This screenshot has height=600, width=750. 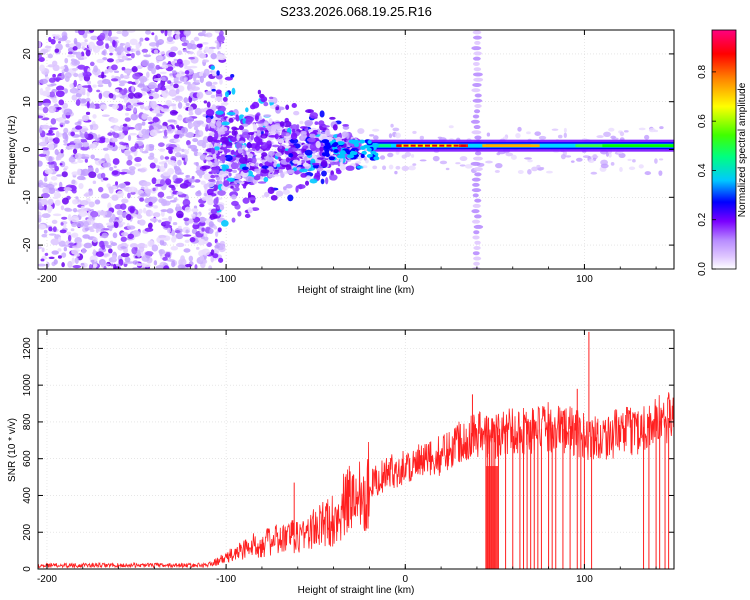 What do you see at coordinates (27, 531) in the screenshot?
I see `bottom-y-tick-label: 200` at bounding box center [27, 531].